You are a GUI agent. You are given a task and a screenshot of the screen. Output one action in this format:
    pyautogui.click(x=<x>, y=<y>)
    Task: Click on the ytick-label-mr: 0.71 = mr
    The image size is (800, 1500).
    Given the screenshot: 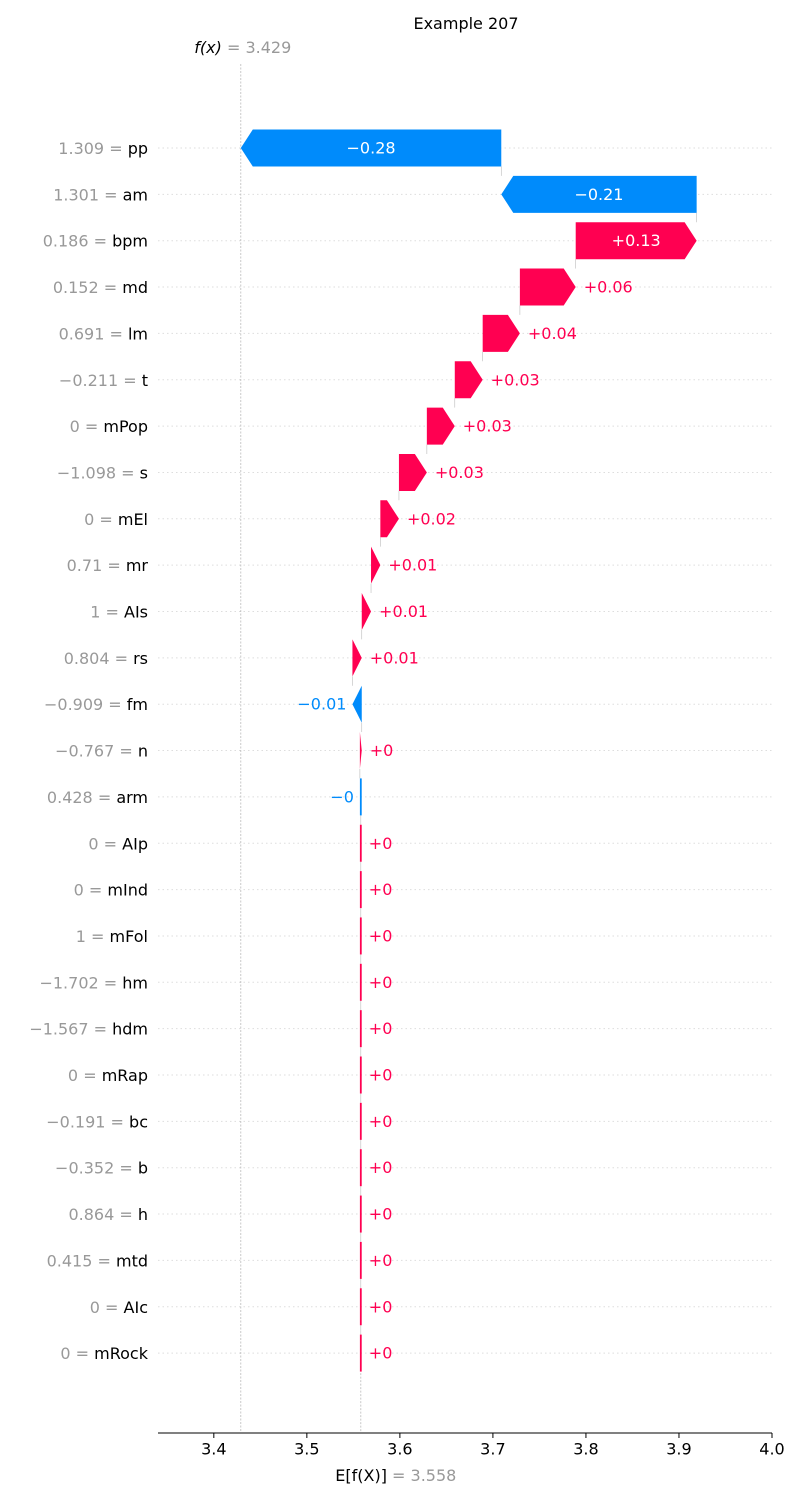 What is the action you would take?
    pyautogui.click(x=108, y=565)
    